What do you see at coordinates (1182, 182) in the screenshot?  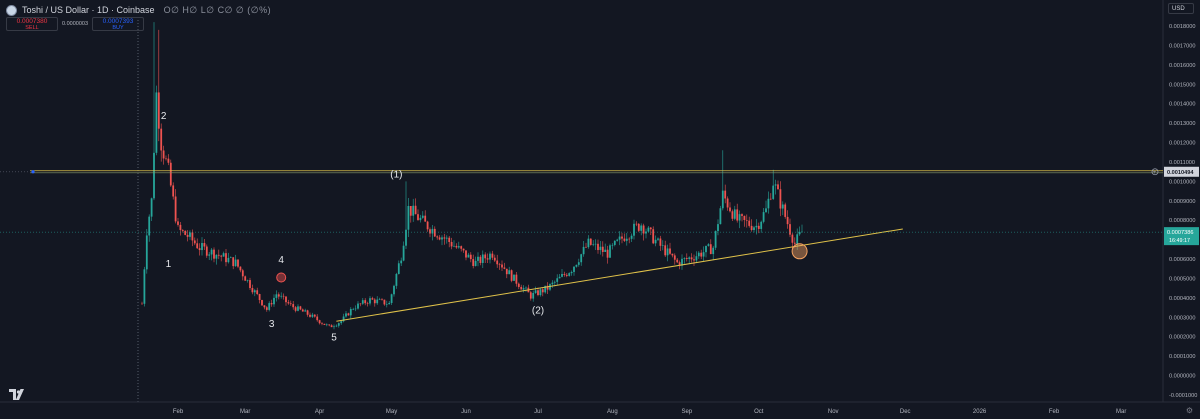 I see `y-tick-label: 0.0010000` at bounding box center [1182, 182].